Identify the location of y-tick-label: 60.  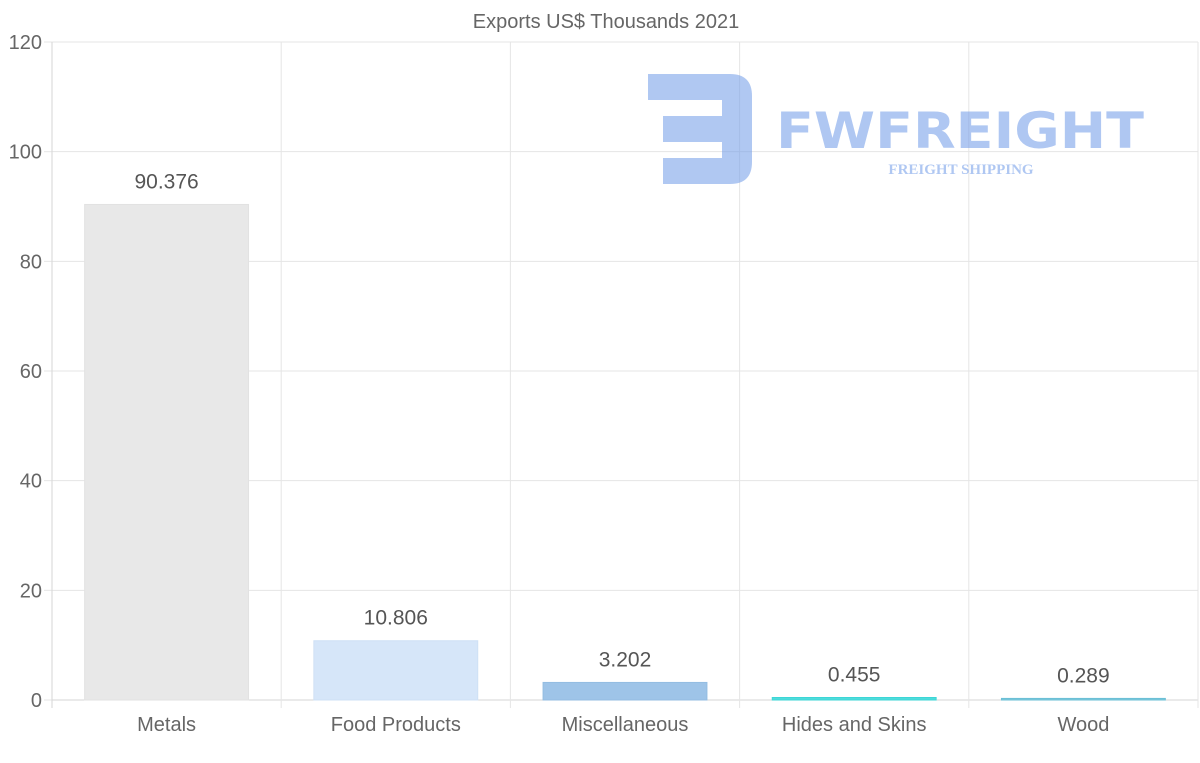
(31, 372).